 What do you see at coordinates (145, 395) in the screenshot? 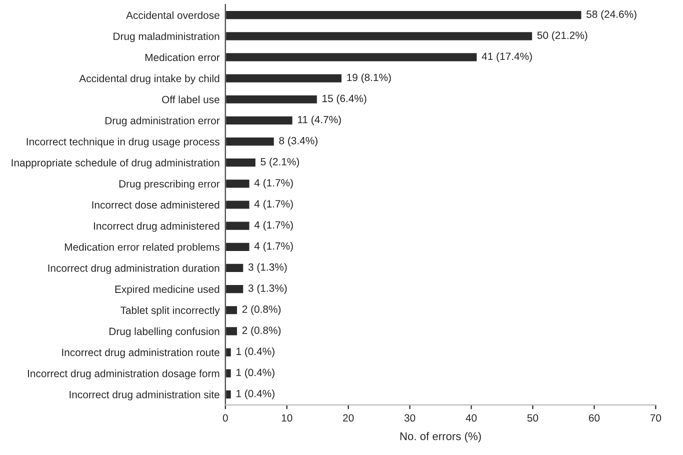
I see `y-tick-label: Incorrect drug administration site` at bounding box center [145, 395].